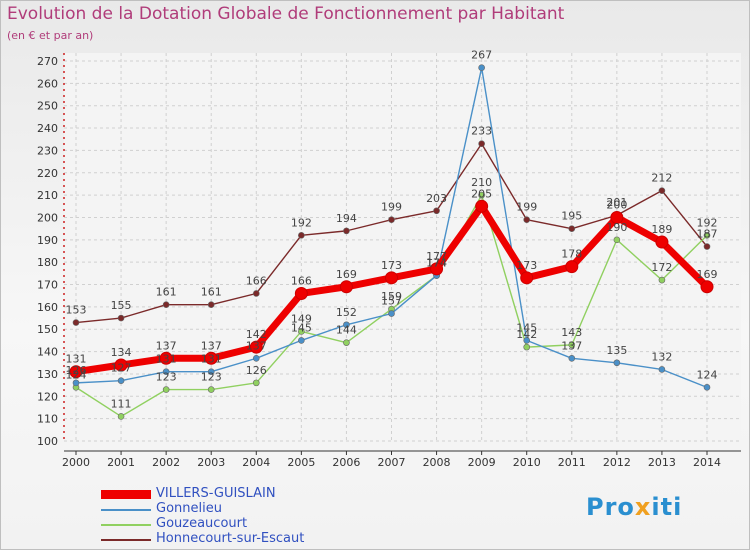  I want to click on y-tick-label: 120, so click(47, 396).